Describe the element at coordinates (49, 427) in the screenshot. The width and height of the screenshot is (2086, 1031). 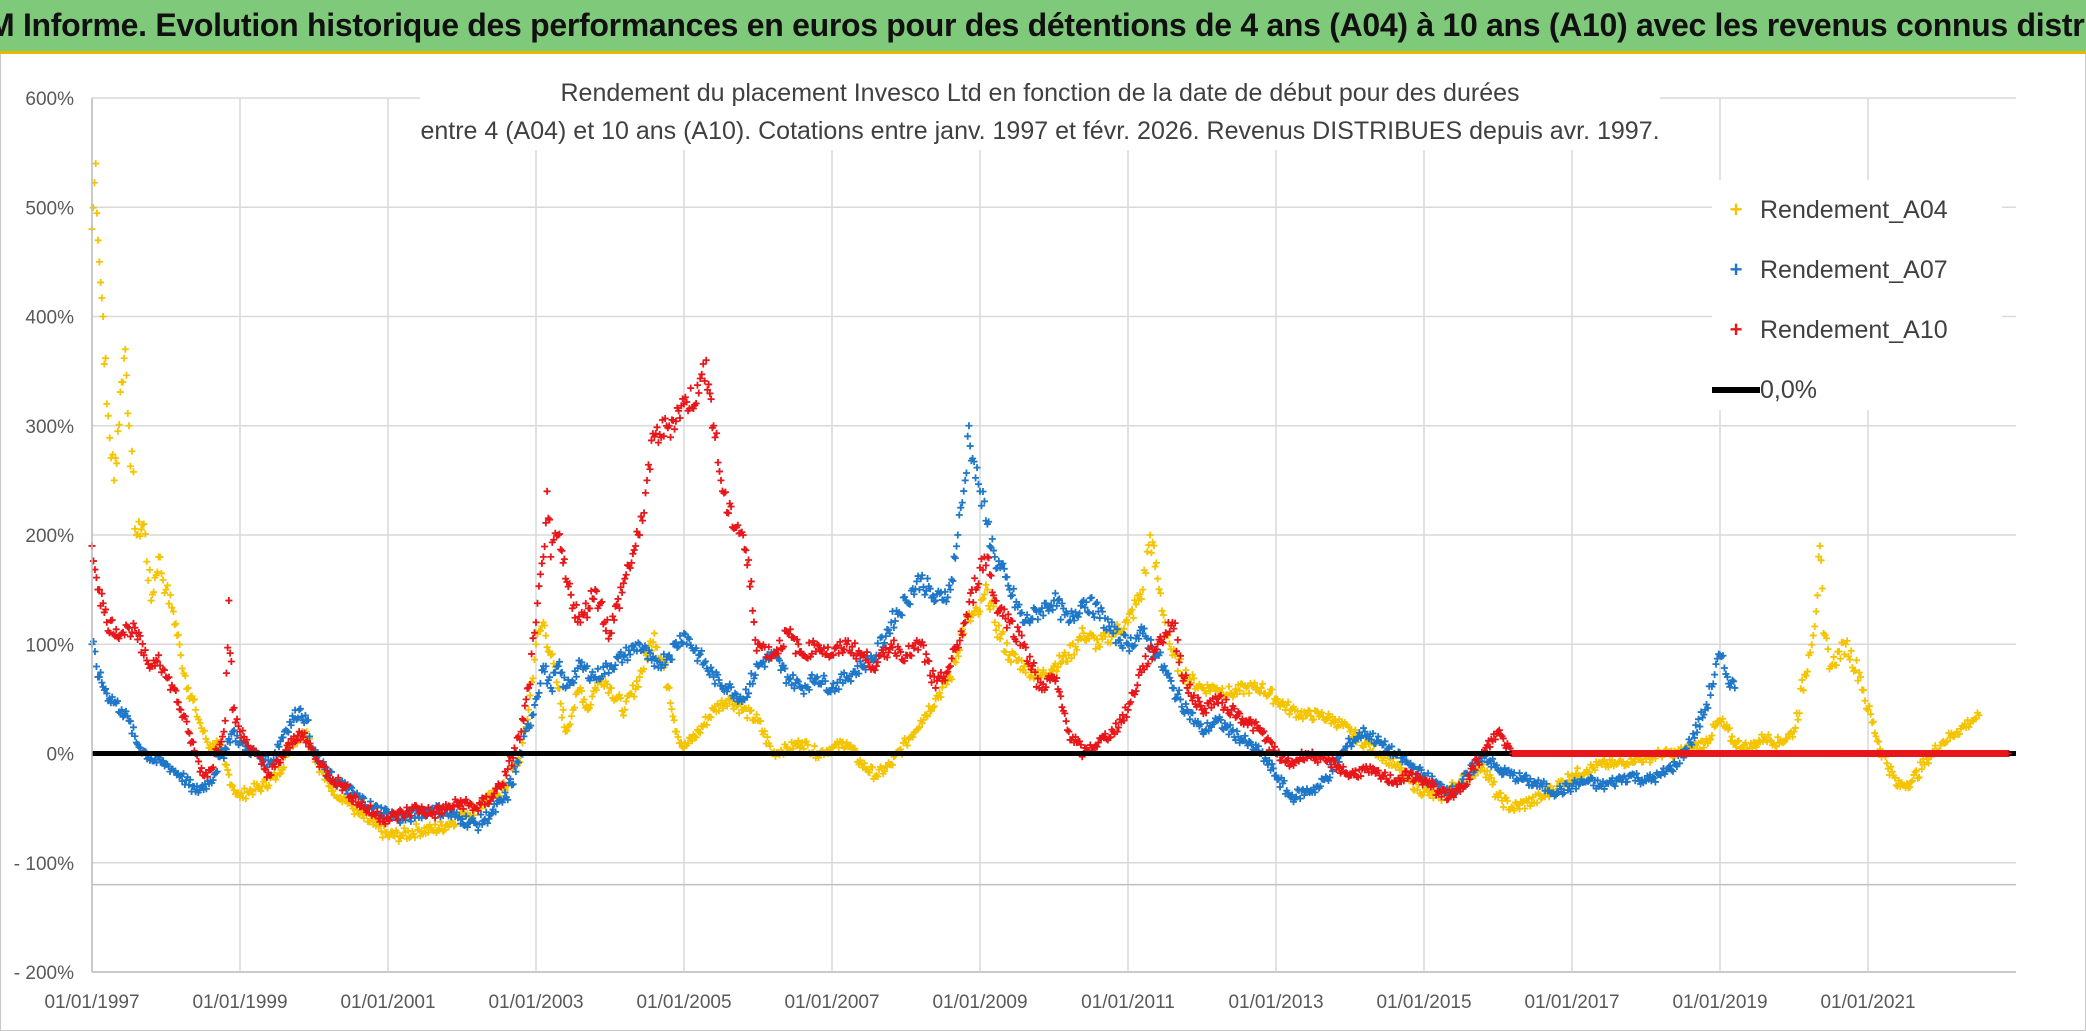
I see `y-tick-label: 300%` at that location.